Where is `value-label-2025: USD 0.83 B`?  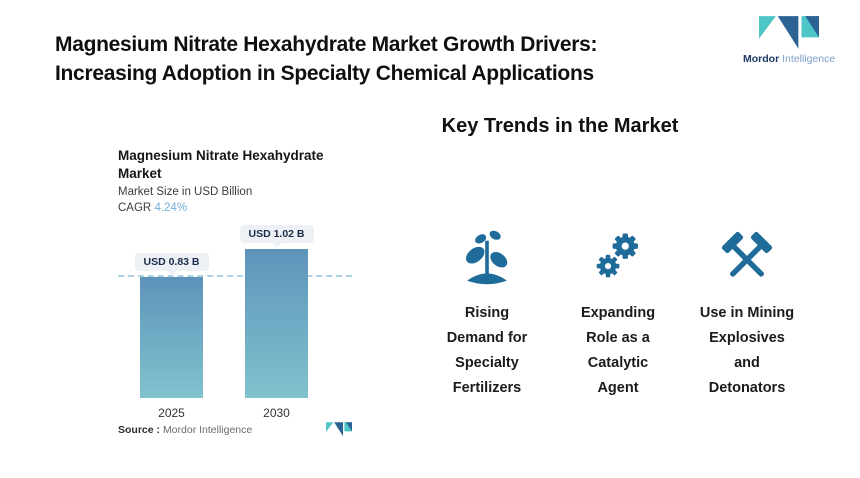 value-label-2025: USD 0.83 B is located at coordinates (171, 262).